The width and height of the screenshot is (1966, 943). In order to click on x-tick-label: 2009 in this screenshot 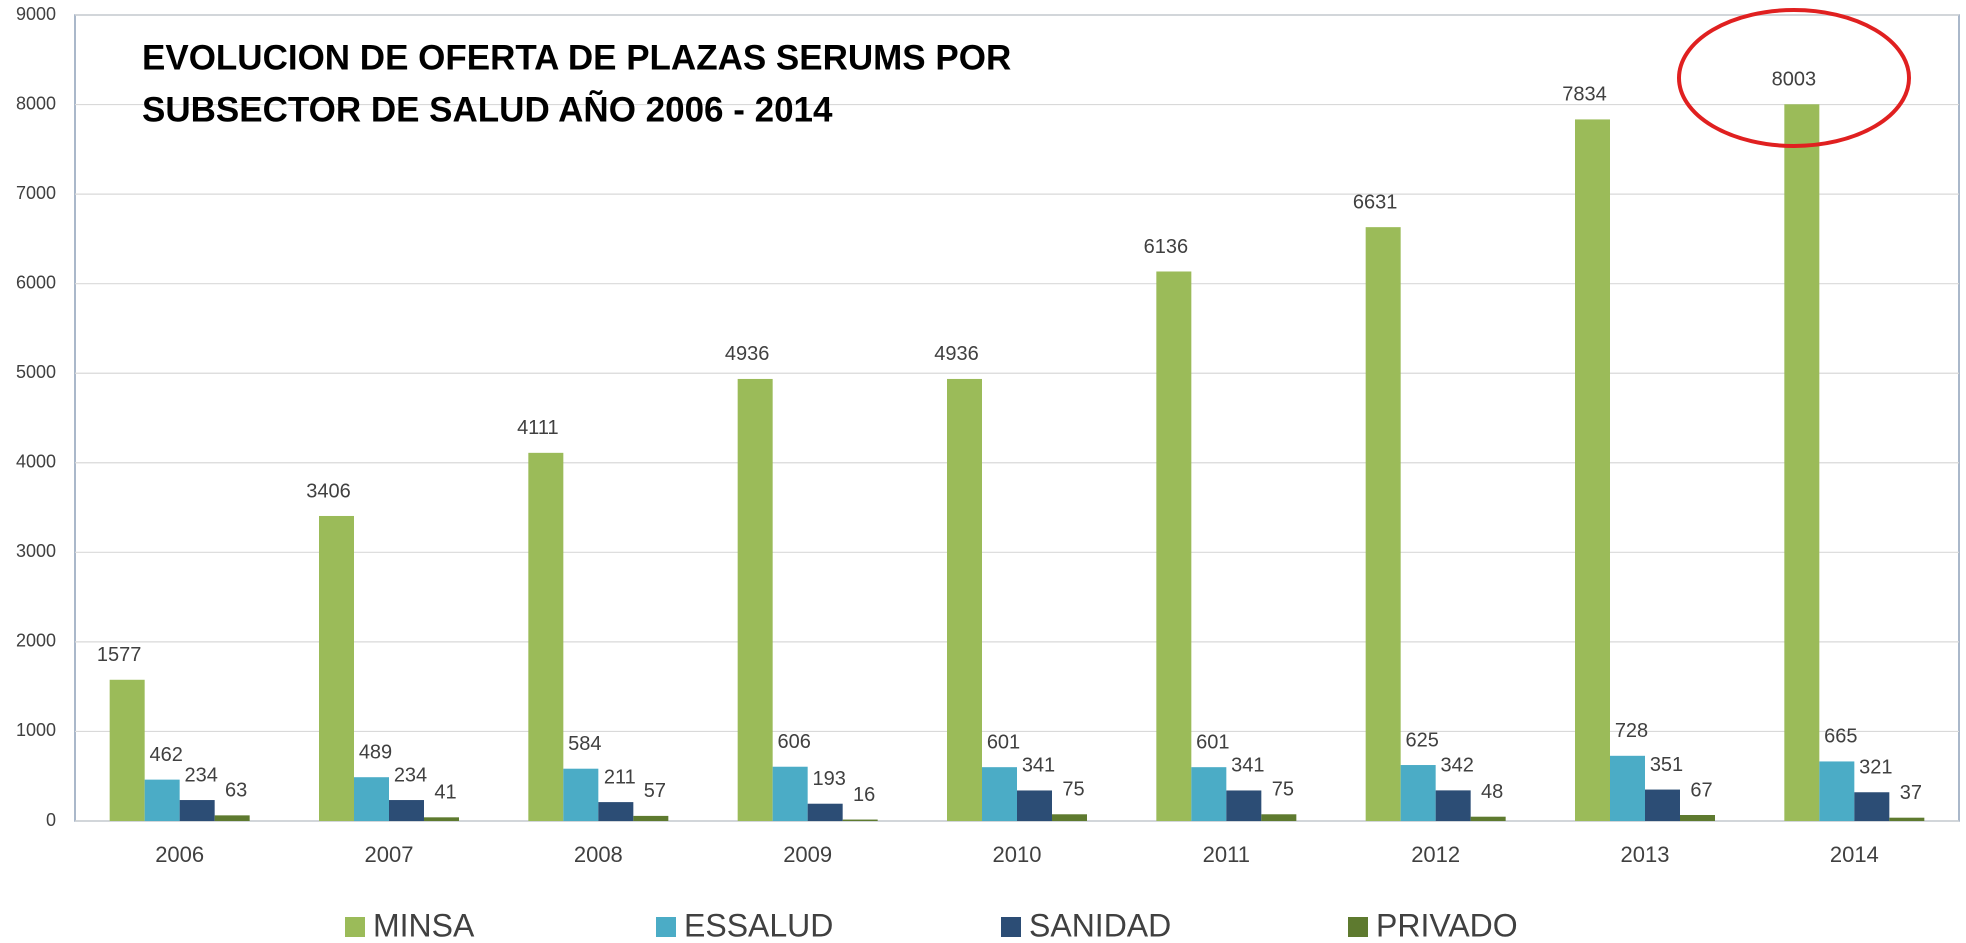, I will do `click(807, 854)`.